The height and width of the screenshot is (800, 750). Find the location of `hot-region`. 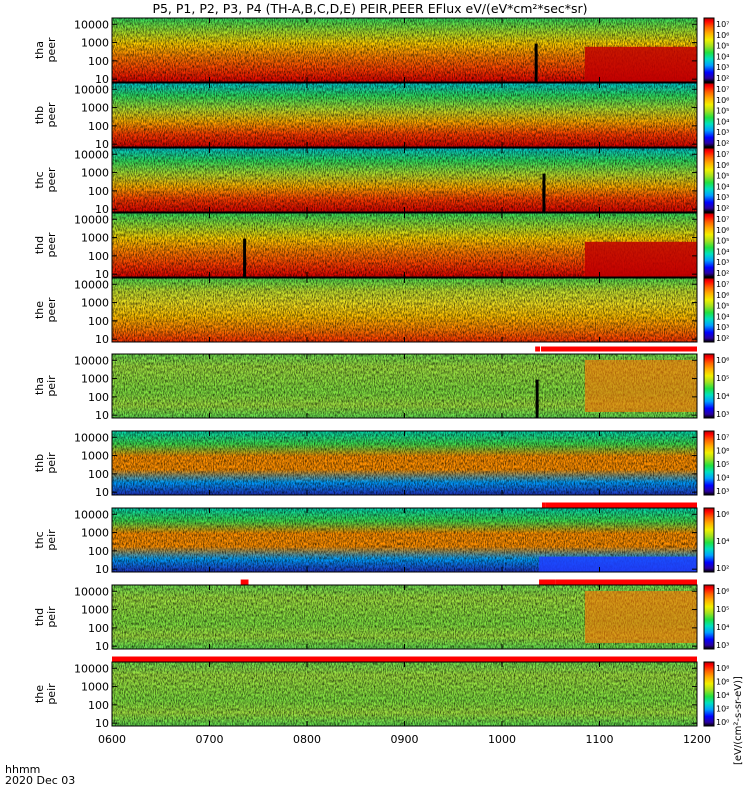

hot-region is located at coordinates (640, 259).